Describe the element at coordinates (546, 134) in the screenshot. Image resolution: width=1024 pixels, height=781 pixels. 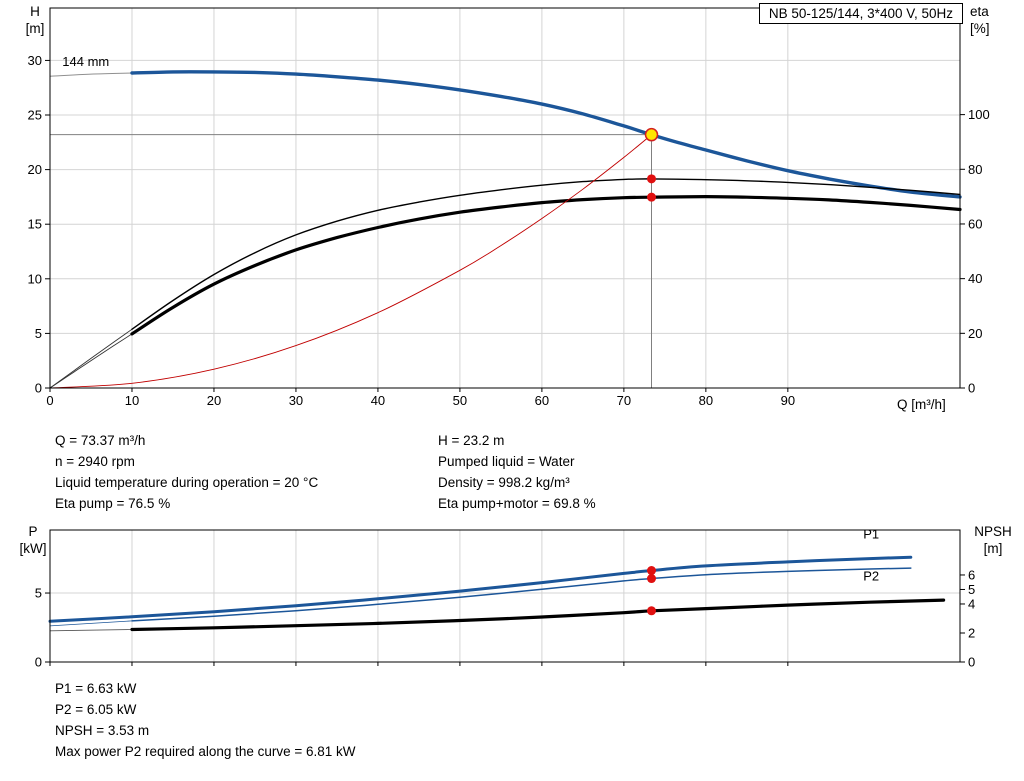
I see `series-head-curve-144mm` at that location.